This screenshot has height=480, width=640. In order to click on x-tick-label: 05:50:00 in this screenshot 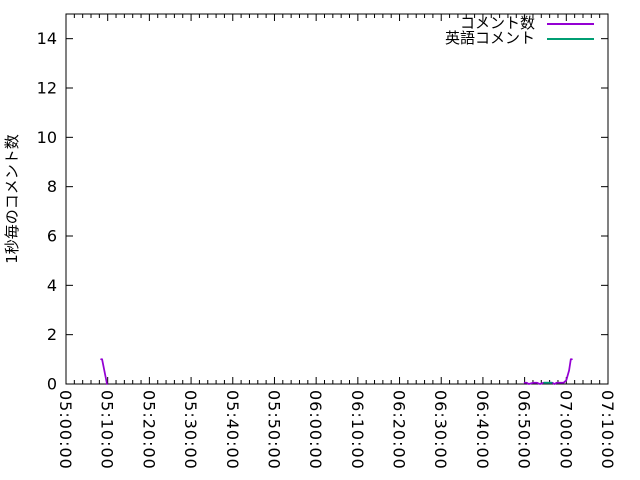, I will do `click(273, 430)`.